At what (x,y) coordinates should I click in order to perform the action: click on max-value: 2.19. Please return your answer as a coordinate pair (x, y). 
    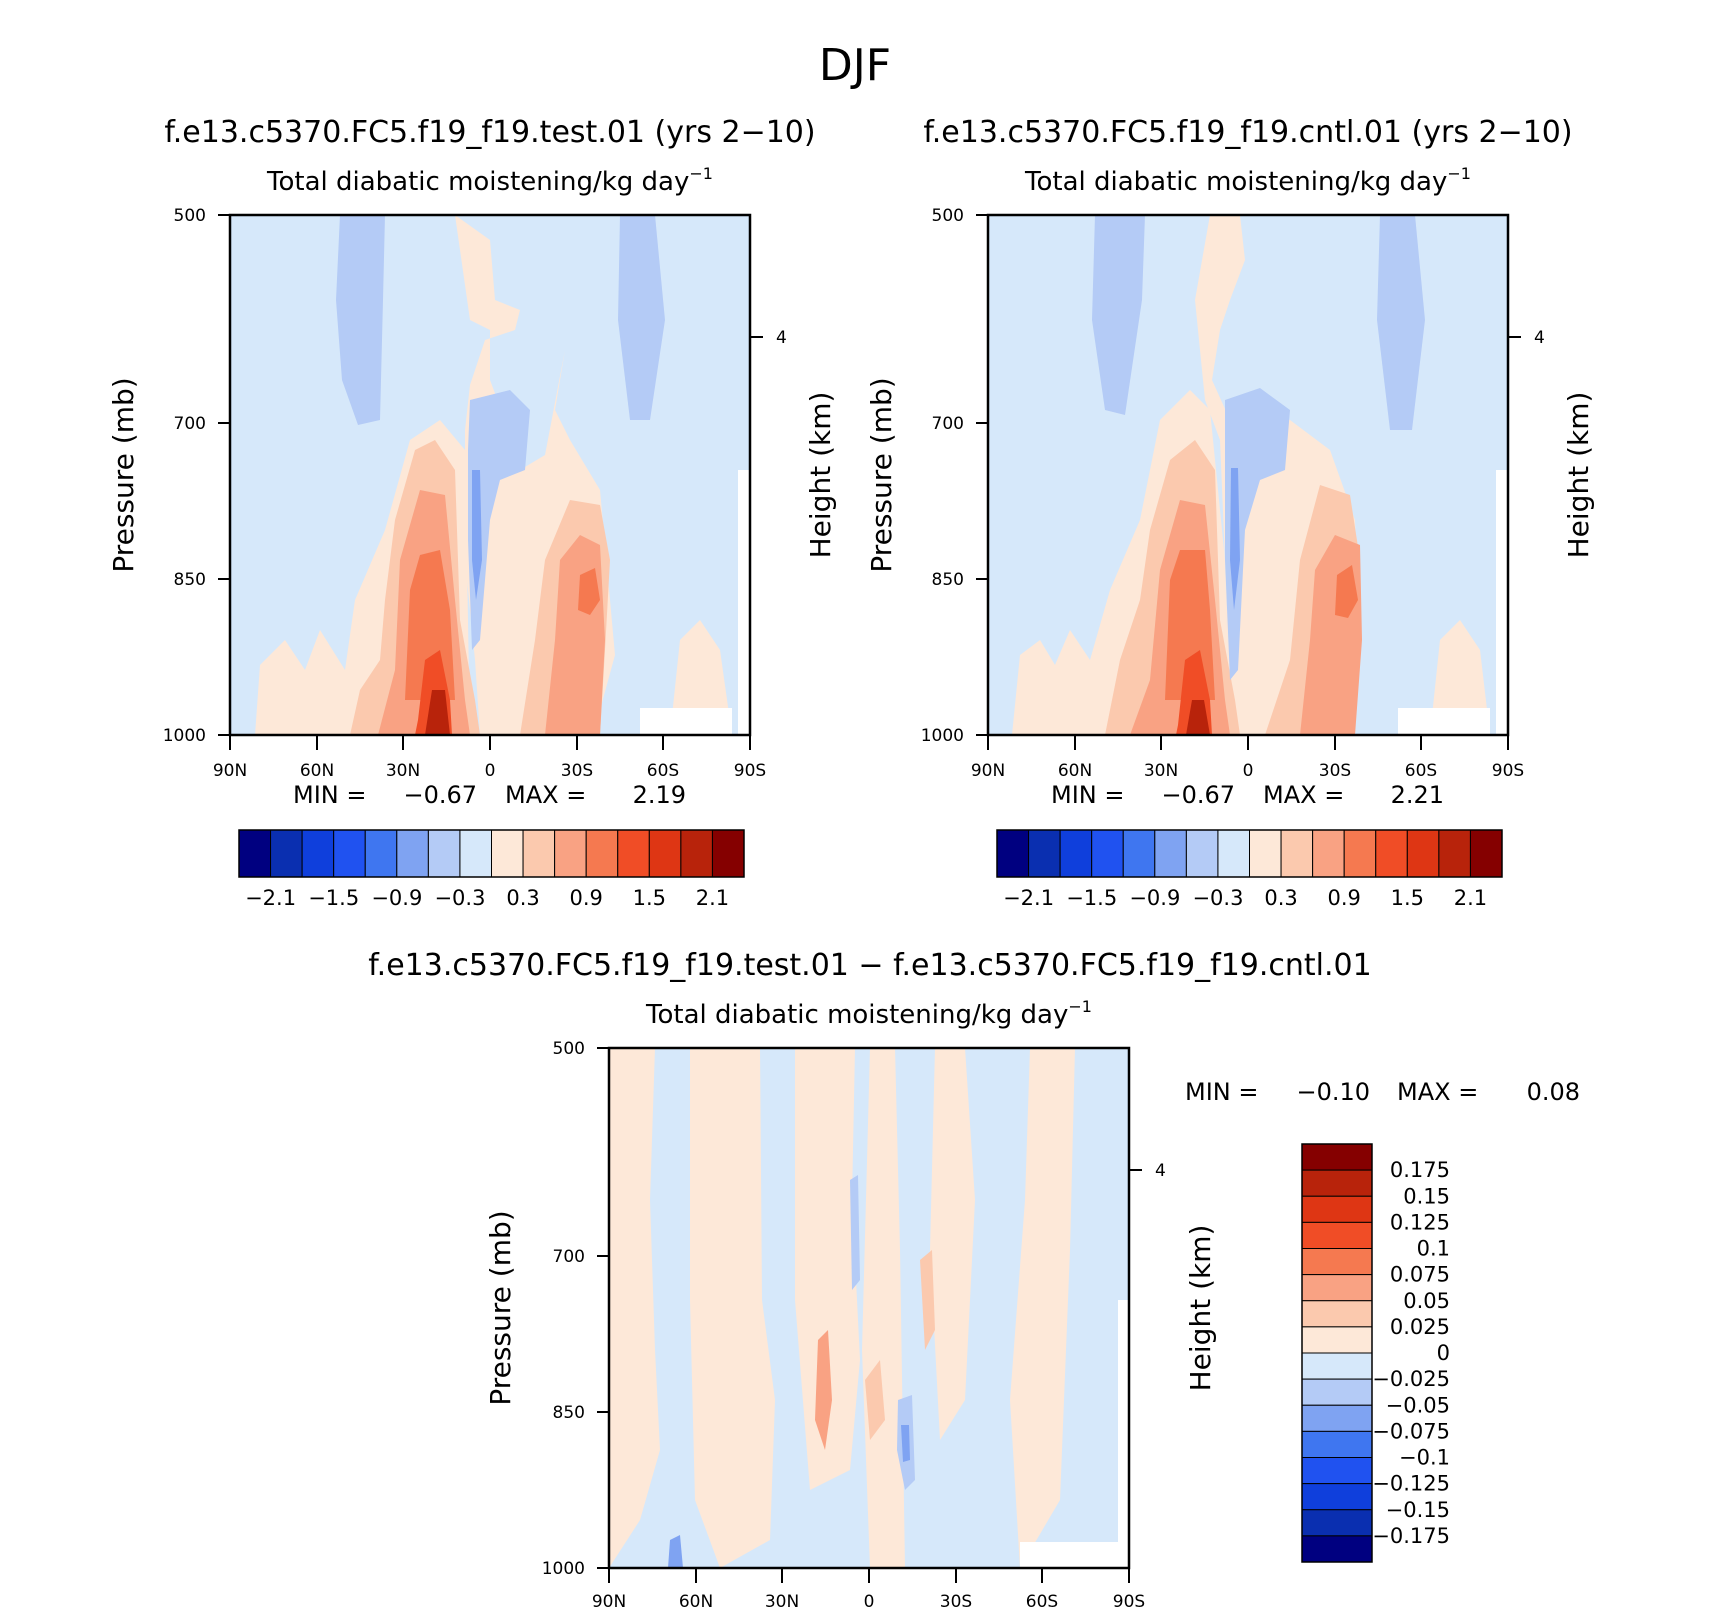
    Looking at the image, I should click on (659, 795).